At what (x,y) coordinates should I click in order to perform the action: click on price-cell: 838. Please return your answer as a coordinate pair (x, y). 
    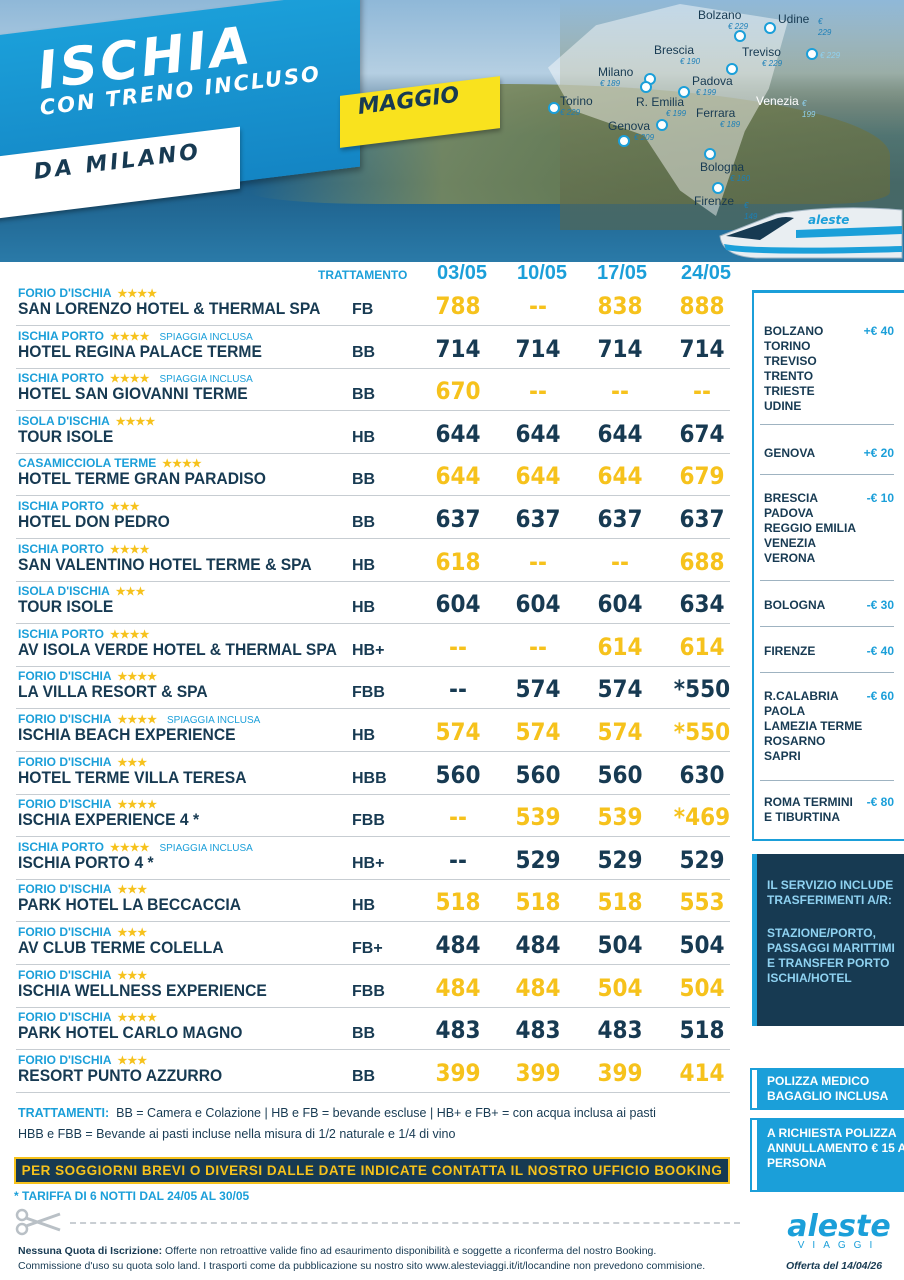
    Looking at the image, I should click on (620, 306).